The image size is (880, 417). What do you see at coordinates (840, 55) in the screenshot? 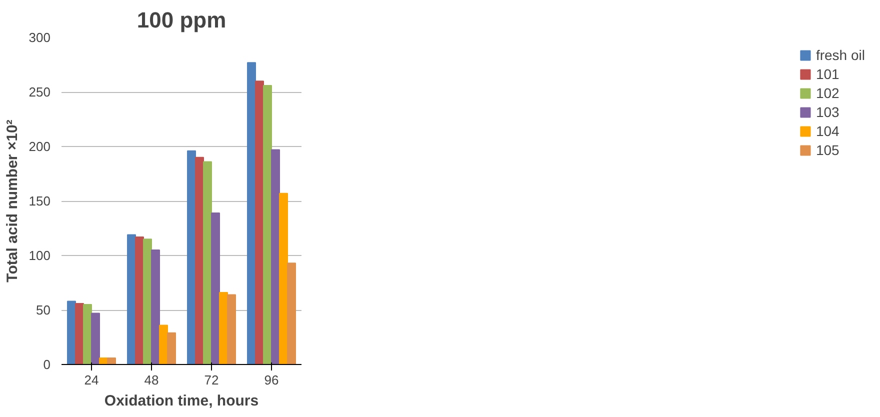
I see `legend-label: fresh oil` at bounding box center [840, 55].